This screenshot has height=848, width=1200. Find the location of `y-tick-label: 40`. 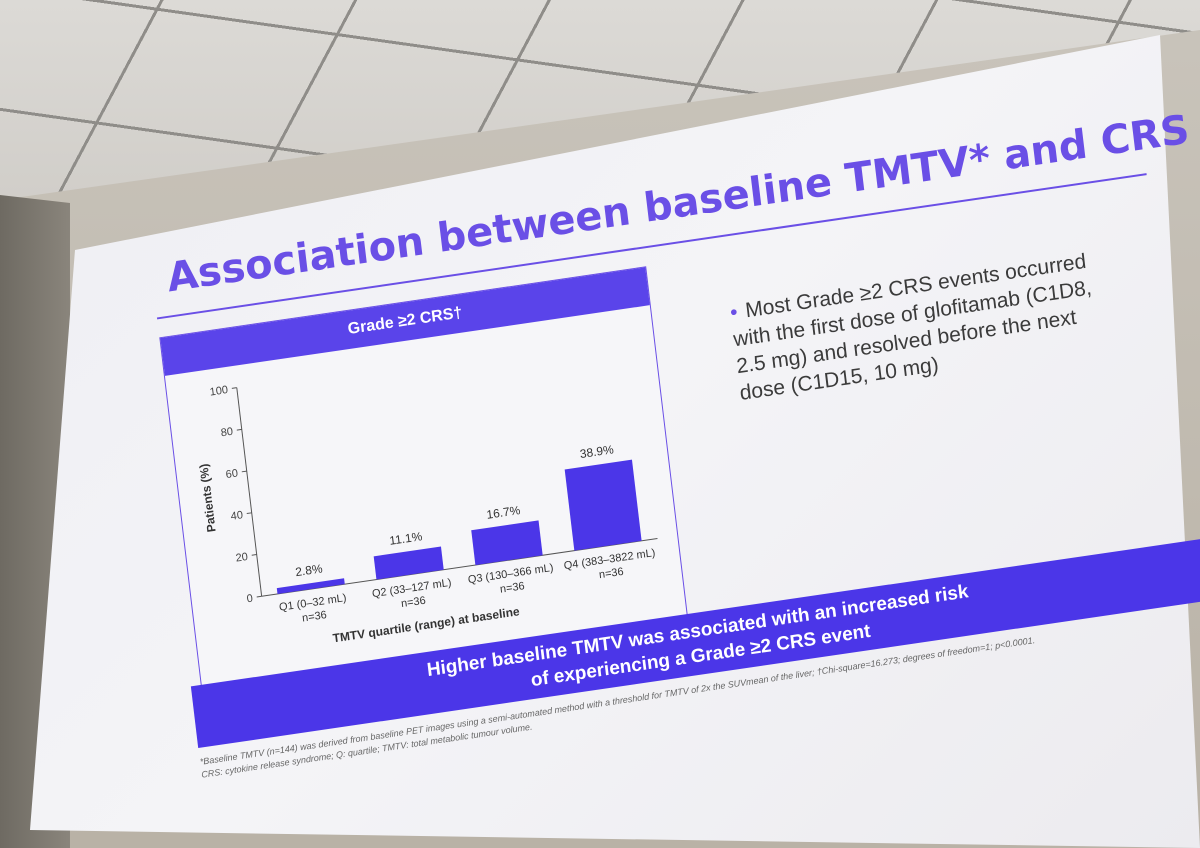

y-tick-label: 40 is located at coordinates (237, 516).